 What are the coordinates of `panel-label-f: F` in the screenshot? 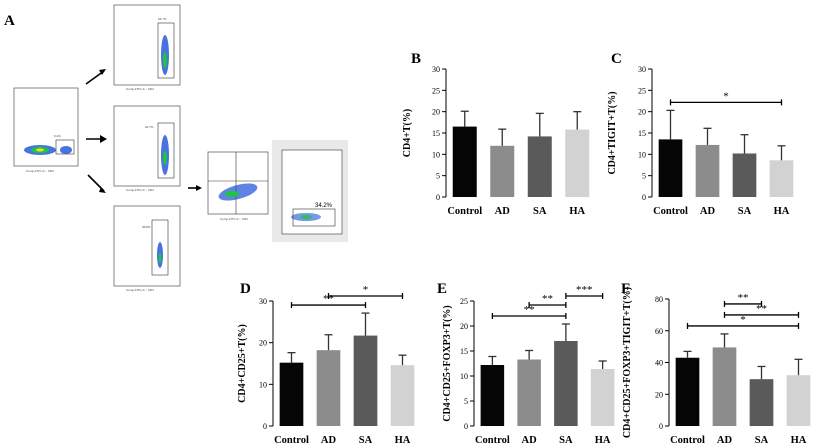 It's located at (625, 289).